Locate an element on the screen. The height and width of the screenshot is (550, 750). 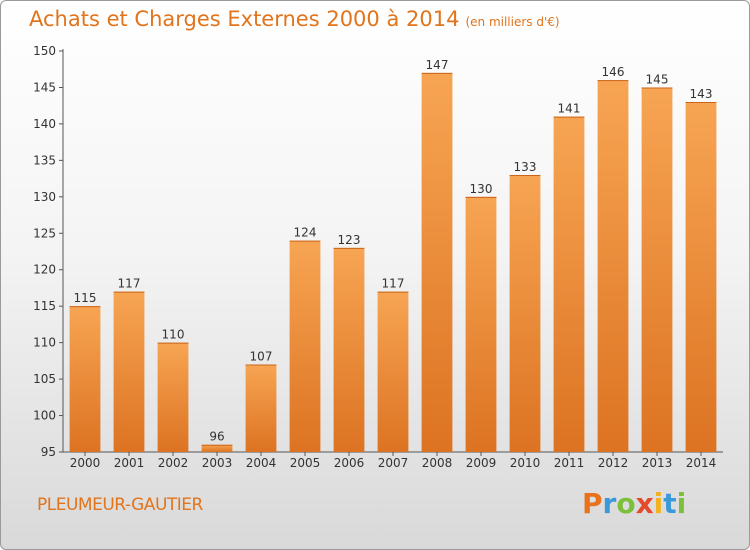
data-label: 96 is located at coordinates (216, 437).